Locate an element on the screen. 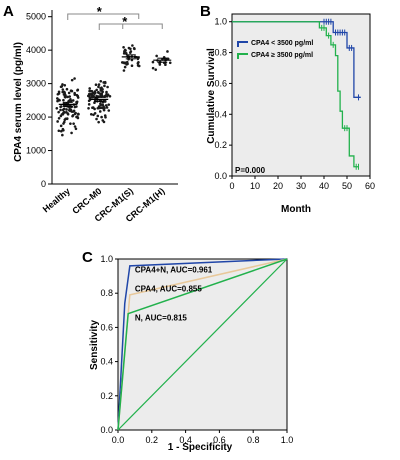 This screenshot has height=460, width=400. panel-c-curve-label: CPA4+N, AUC=0.961 is located at coordinates (174, 270).